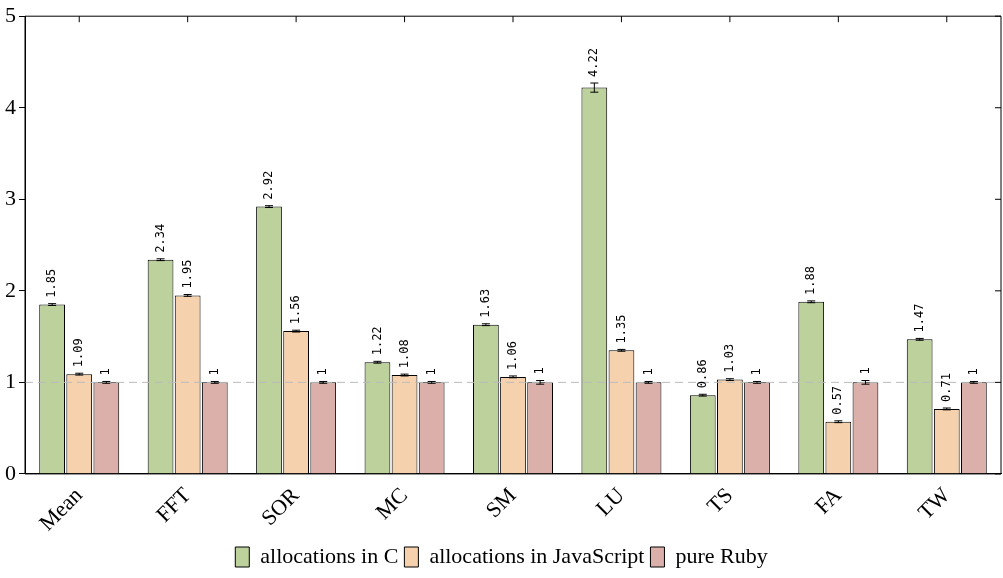 This screenshot has height=578, width=1003. I want to click on x-tick-label: LU, so click(610, 501).